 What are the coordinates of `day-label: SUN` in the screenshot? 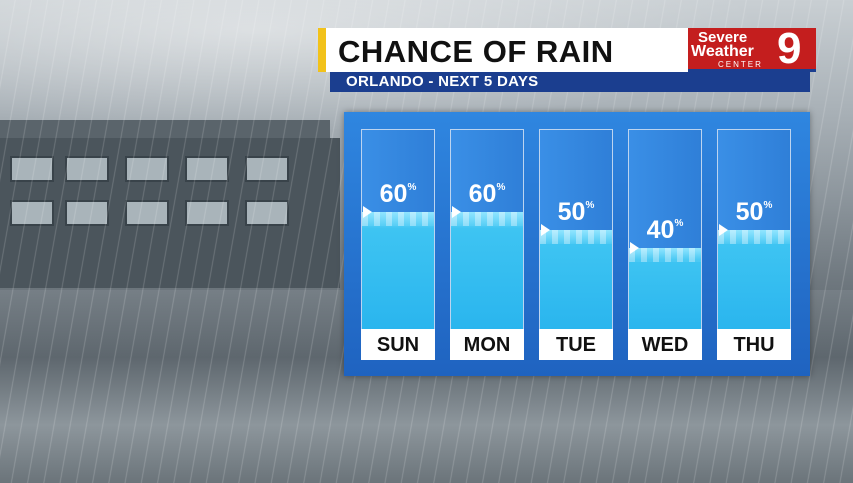 It's located at (398, 345).